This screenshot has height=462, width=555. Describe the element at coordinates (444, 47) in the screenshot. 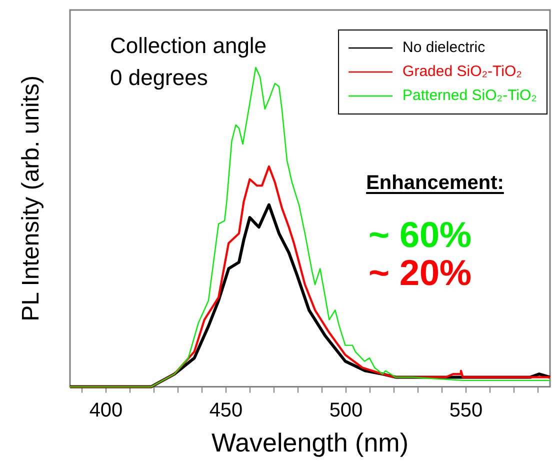

I see `legend-label: No dielectric` at that location.